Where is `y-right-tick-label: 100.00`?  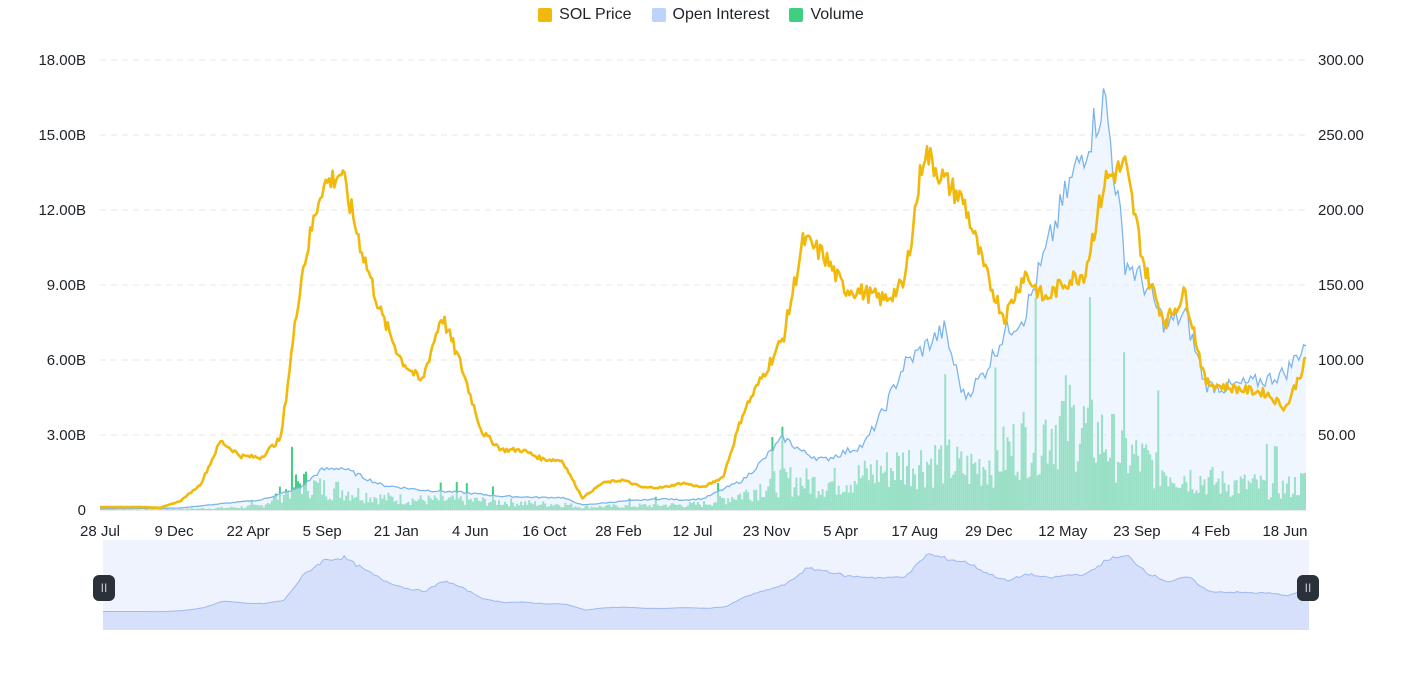 y-right-tick-label: 100.00 is located at coordinates (1341, 360).